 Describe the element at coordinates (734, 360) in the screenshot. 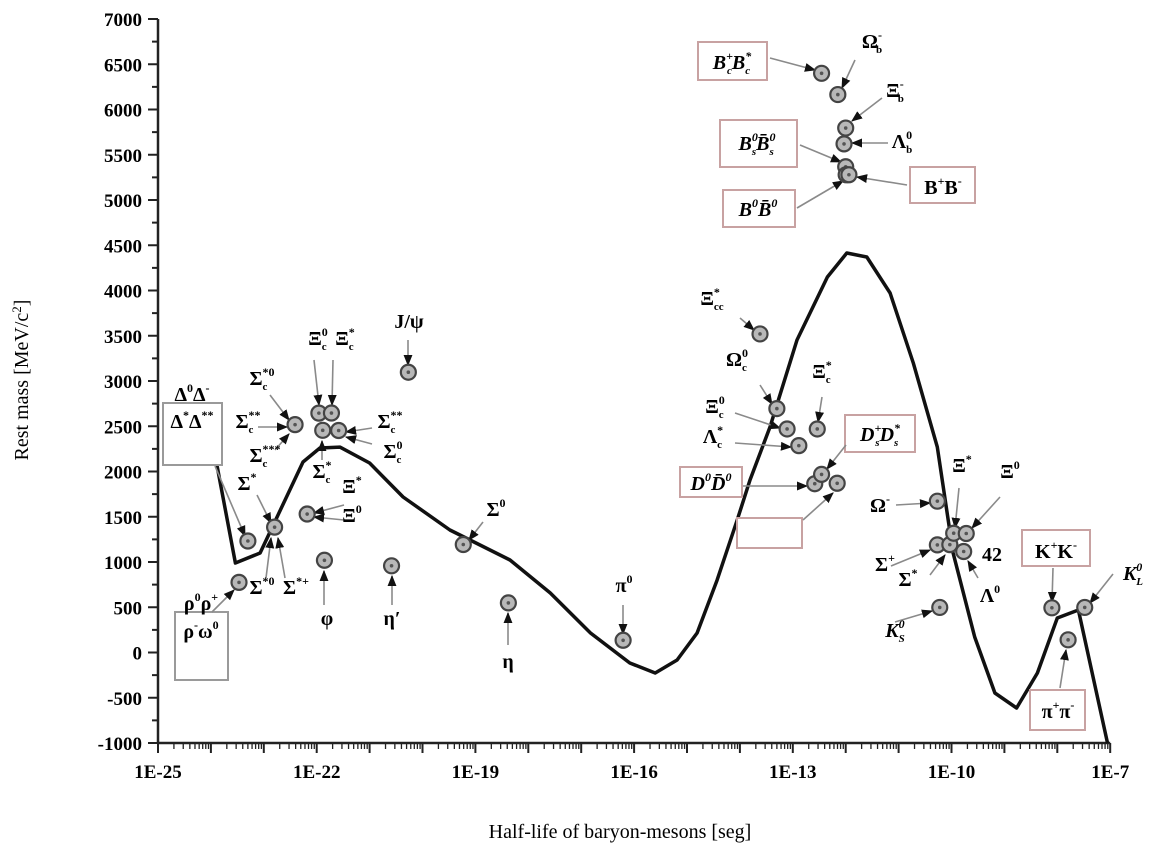

I see `label-base: Ω` at that location.